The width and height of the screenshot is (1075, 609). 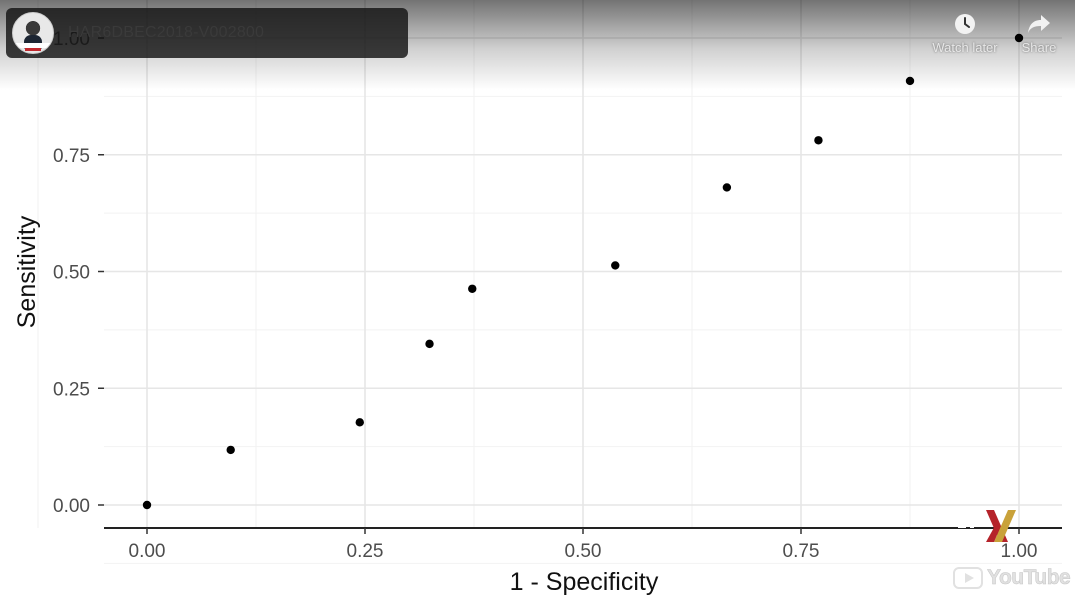 I want to click on share-label: Share, so click(x=1039, y=47).